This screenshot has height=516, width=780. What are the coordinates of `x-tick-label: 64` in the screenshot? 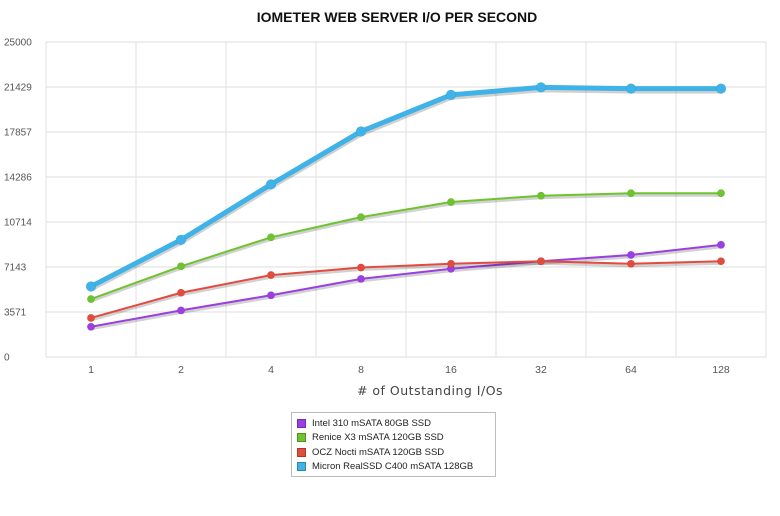 It's located at (631, 370).